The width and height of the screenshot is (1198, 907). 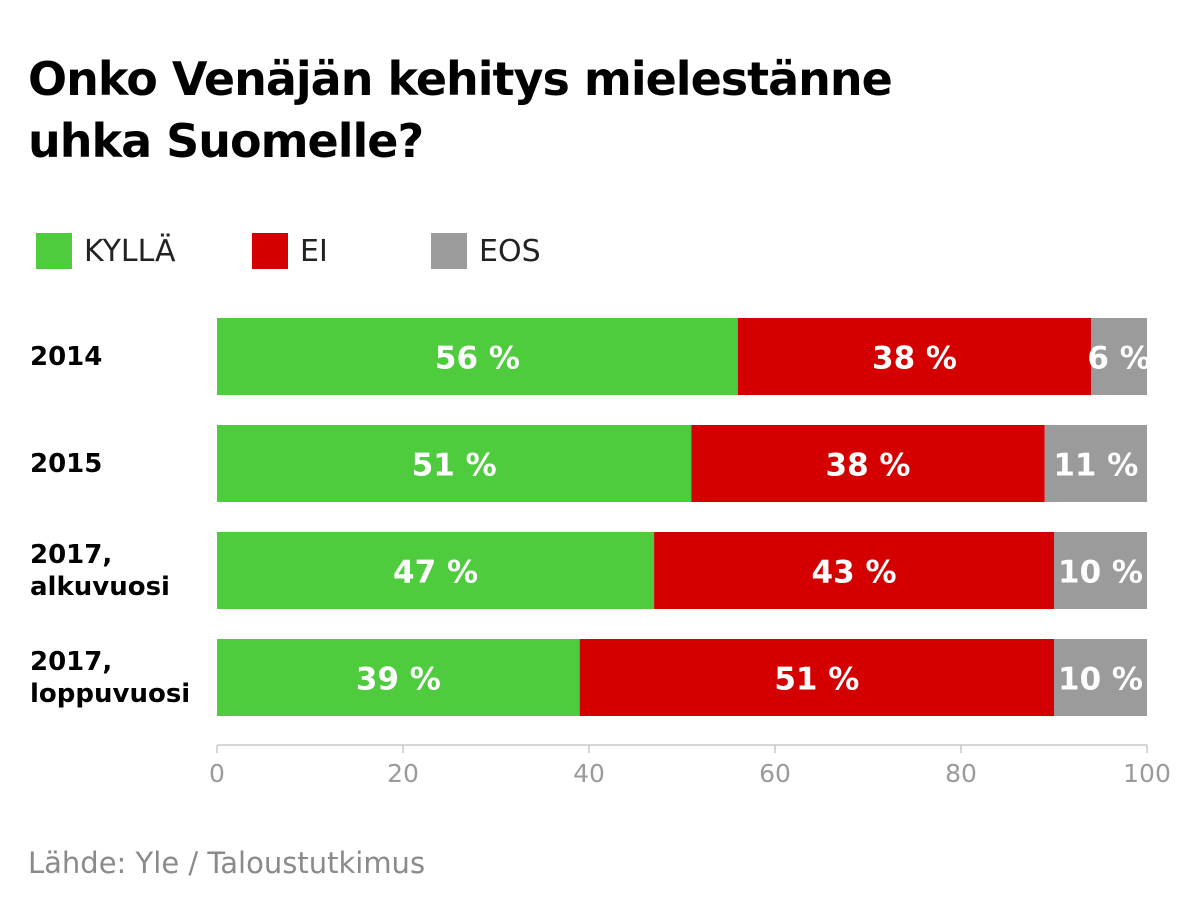 I want to click on legend-label: KYLLÄ, so click(x=130, y=251).